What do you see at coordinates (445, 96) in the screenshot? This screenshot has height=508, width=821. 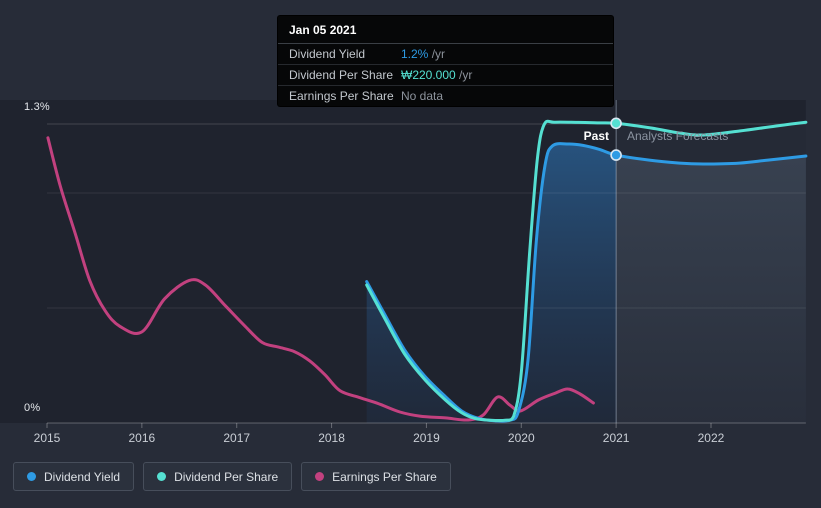 I see `tooltip-row-earnings-per-share: Earnings Per Share No data` at bounding box center [445, 96].